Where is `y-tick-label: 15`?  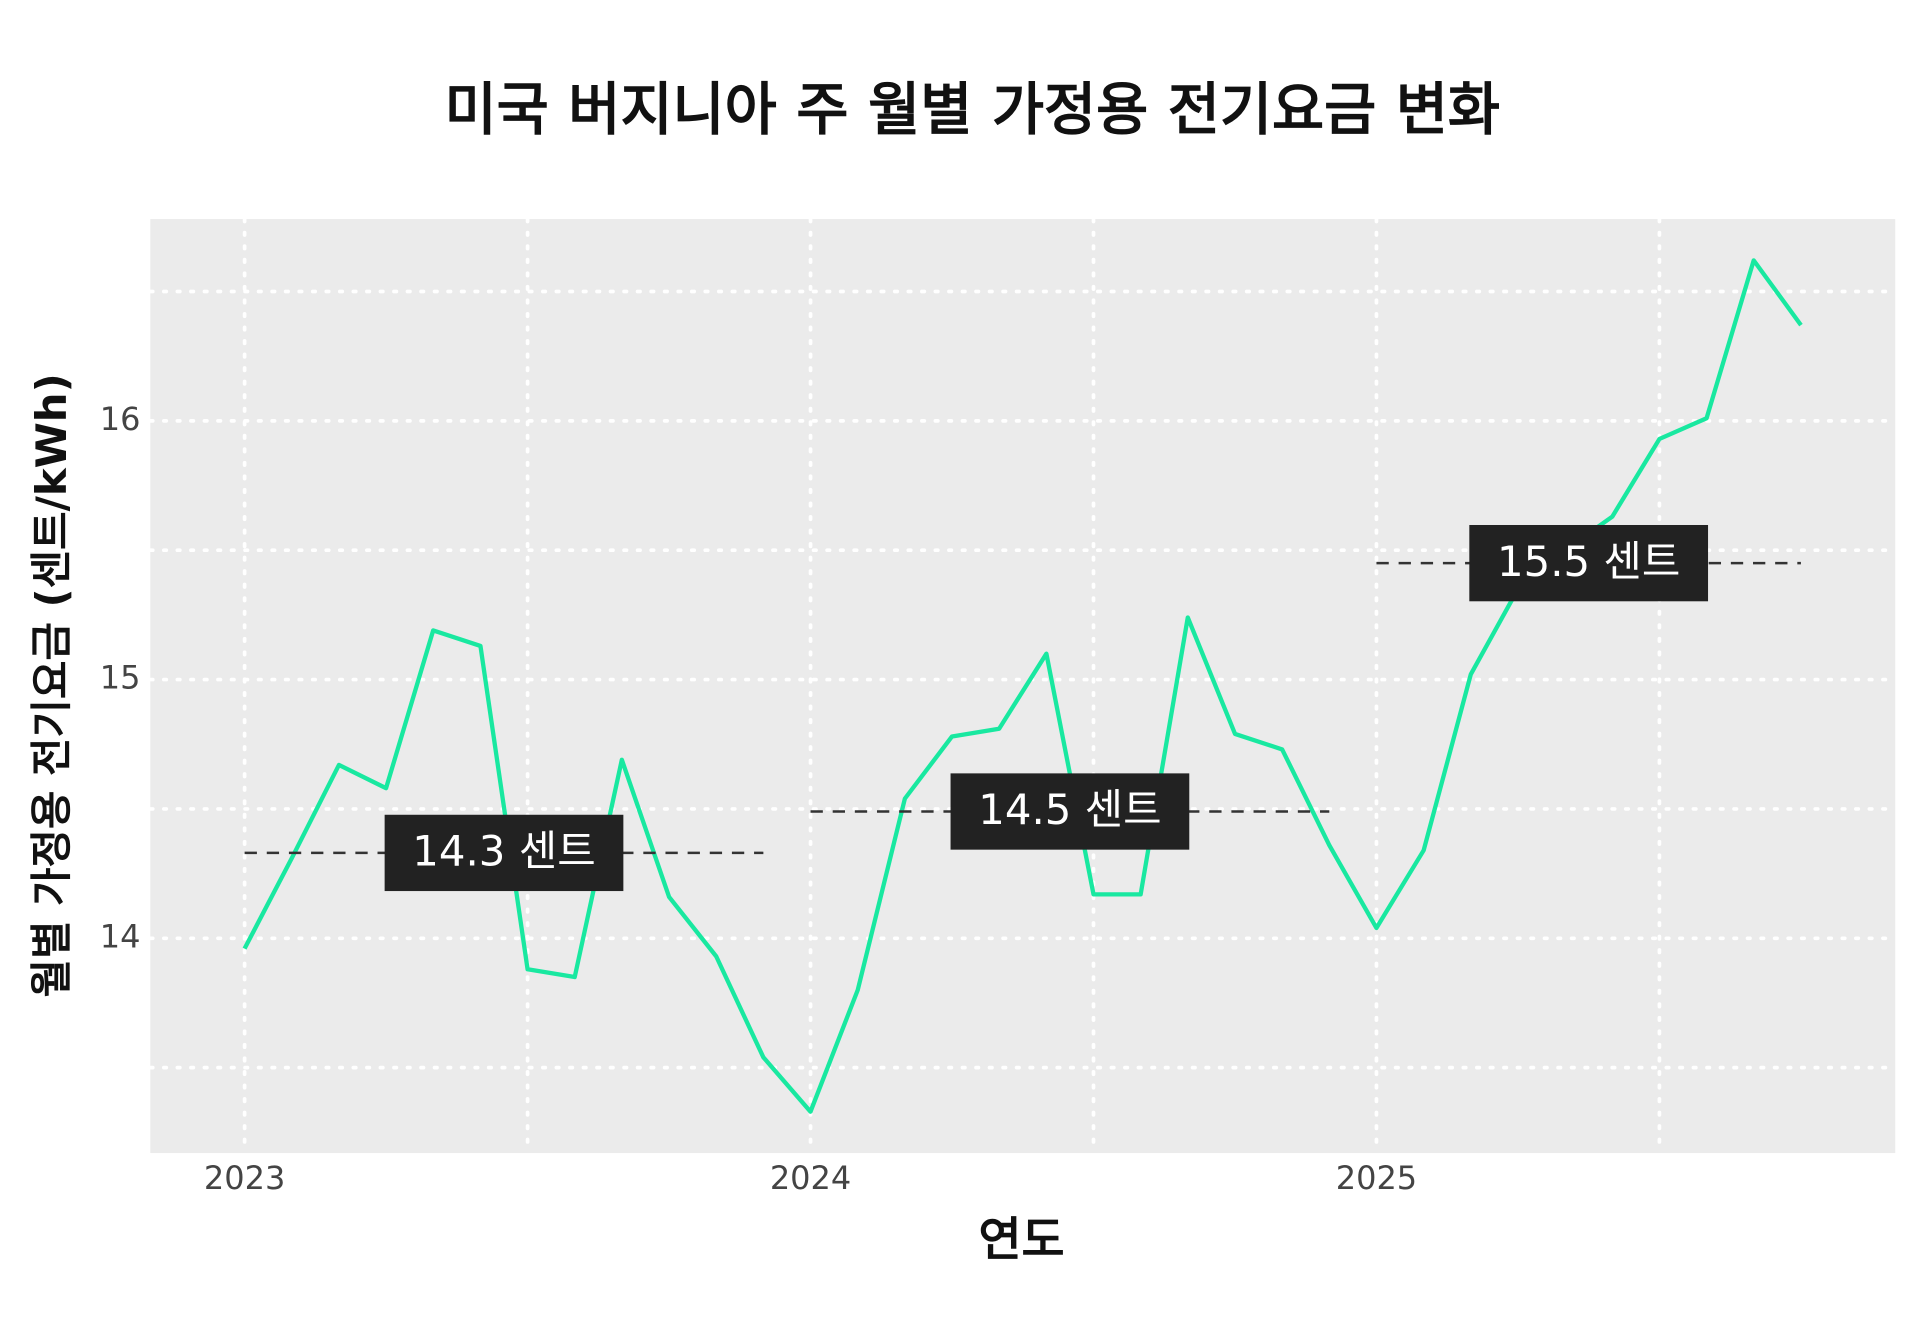 y-tick-label: 15 is located at coordinates (120, 678).